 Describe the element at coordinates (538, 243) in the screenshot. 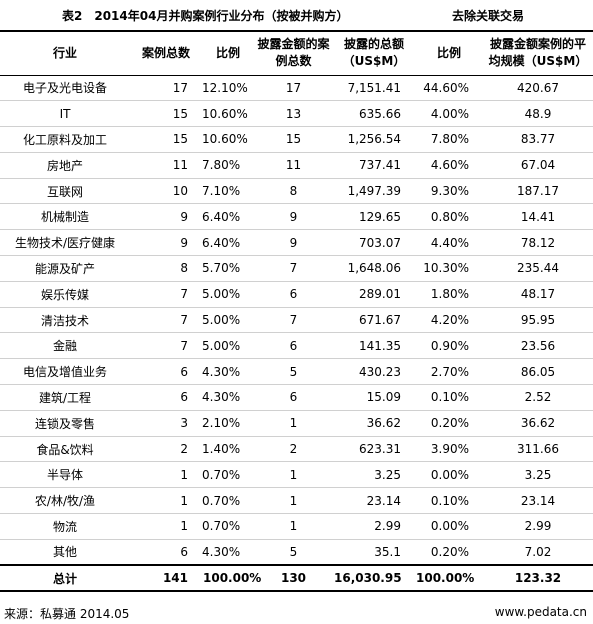

I see `average-size-cell: 78.12` at that location.